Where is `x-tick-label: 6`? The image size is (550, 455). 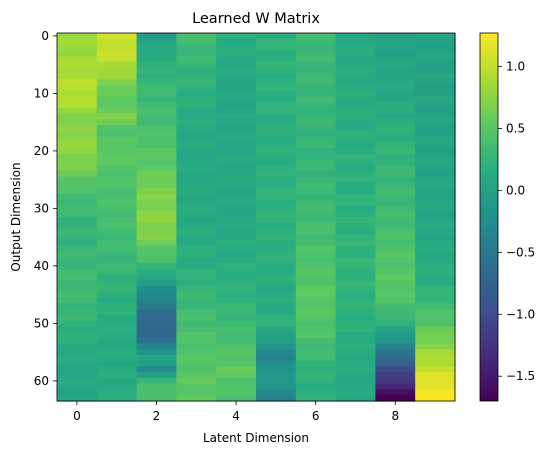 x-tick-label: 6 is located at coordinates (316, 416).